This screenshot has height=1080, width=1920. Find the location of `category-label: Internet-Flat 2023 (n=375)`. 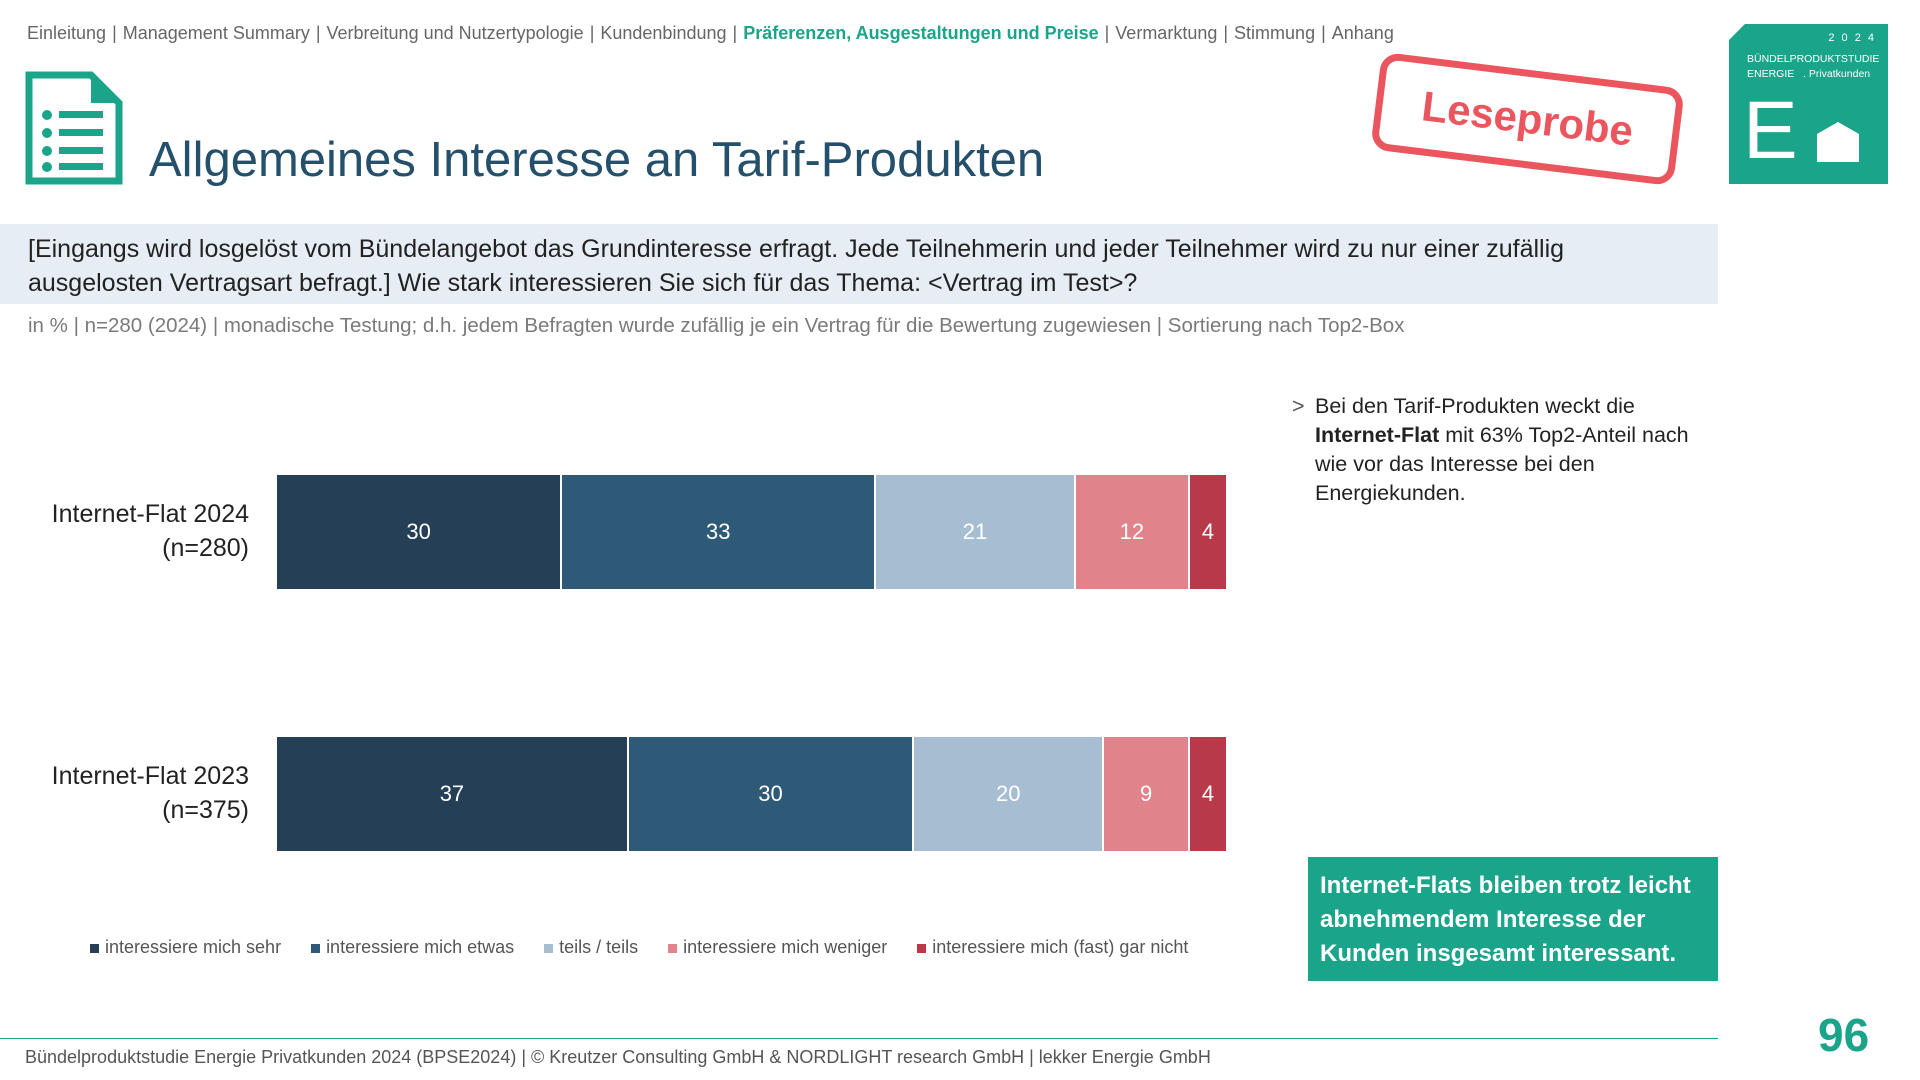

category-label: Internet-Flat 2023 (n=375) is located at coordinates (150, 793).